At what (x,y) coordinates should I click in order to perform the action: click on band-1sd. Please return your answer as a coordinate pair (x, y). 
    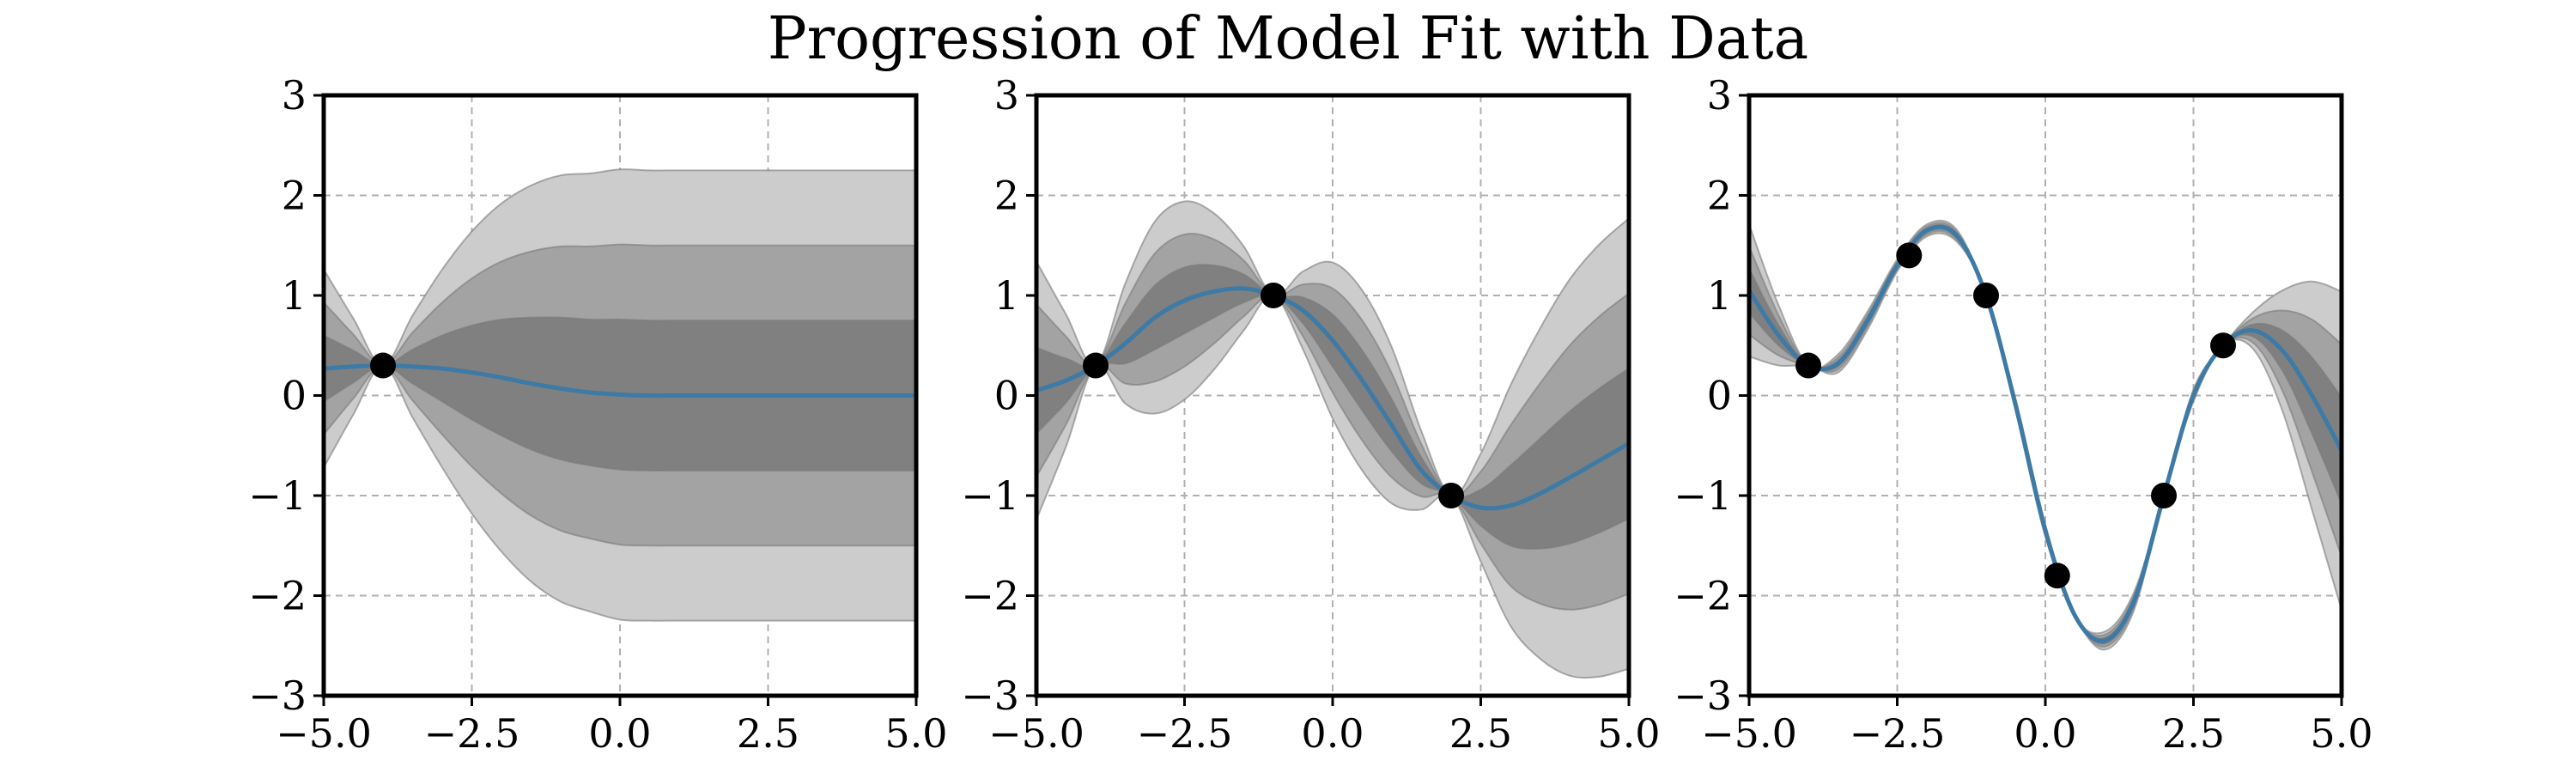
    Looking at the image, I should click on (1332, 407).